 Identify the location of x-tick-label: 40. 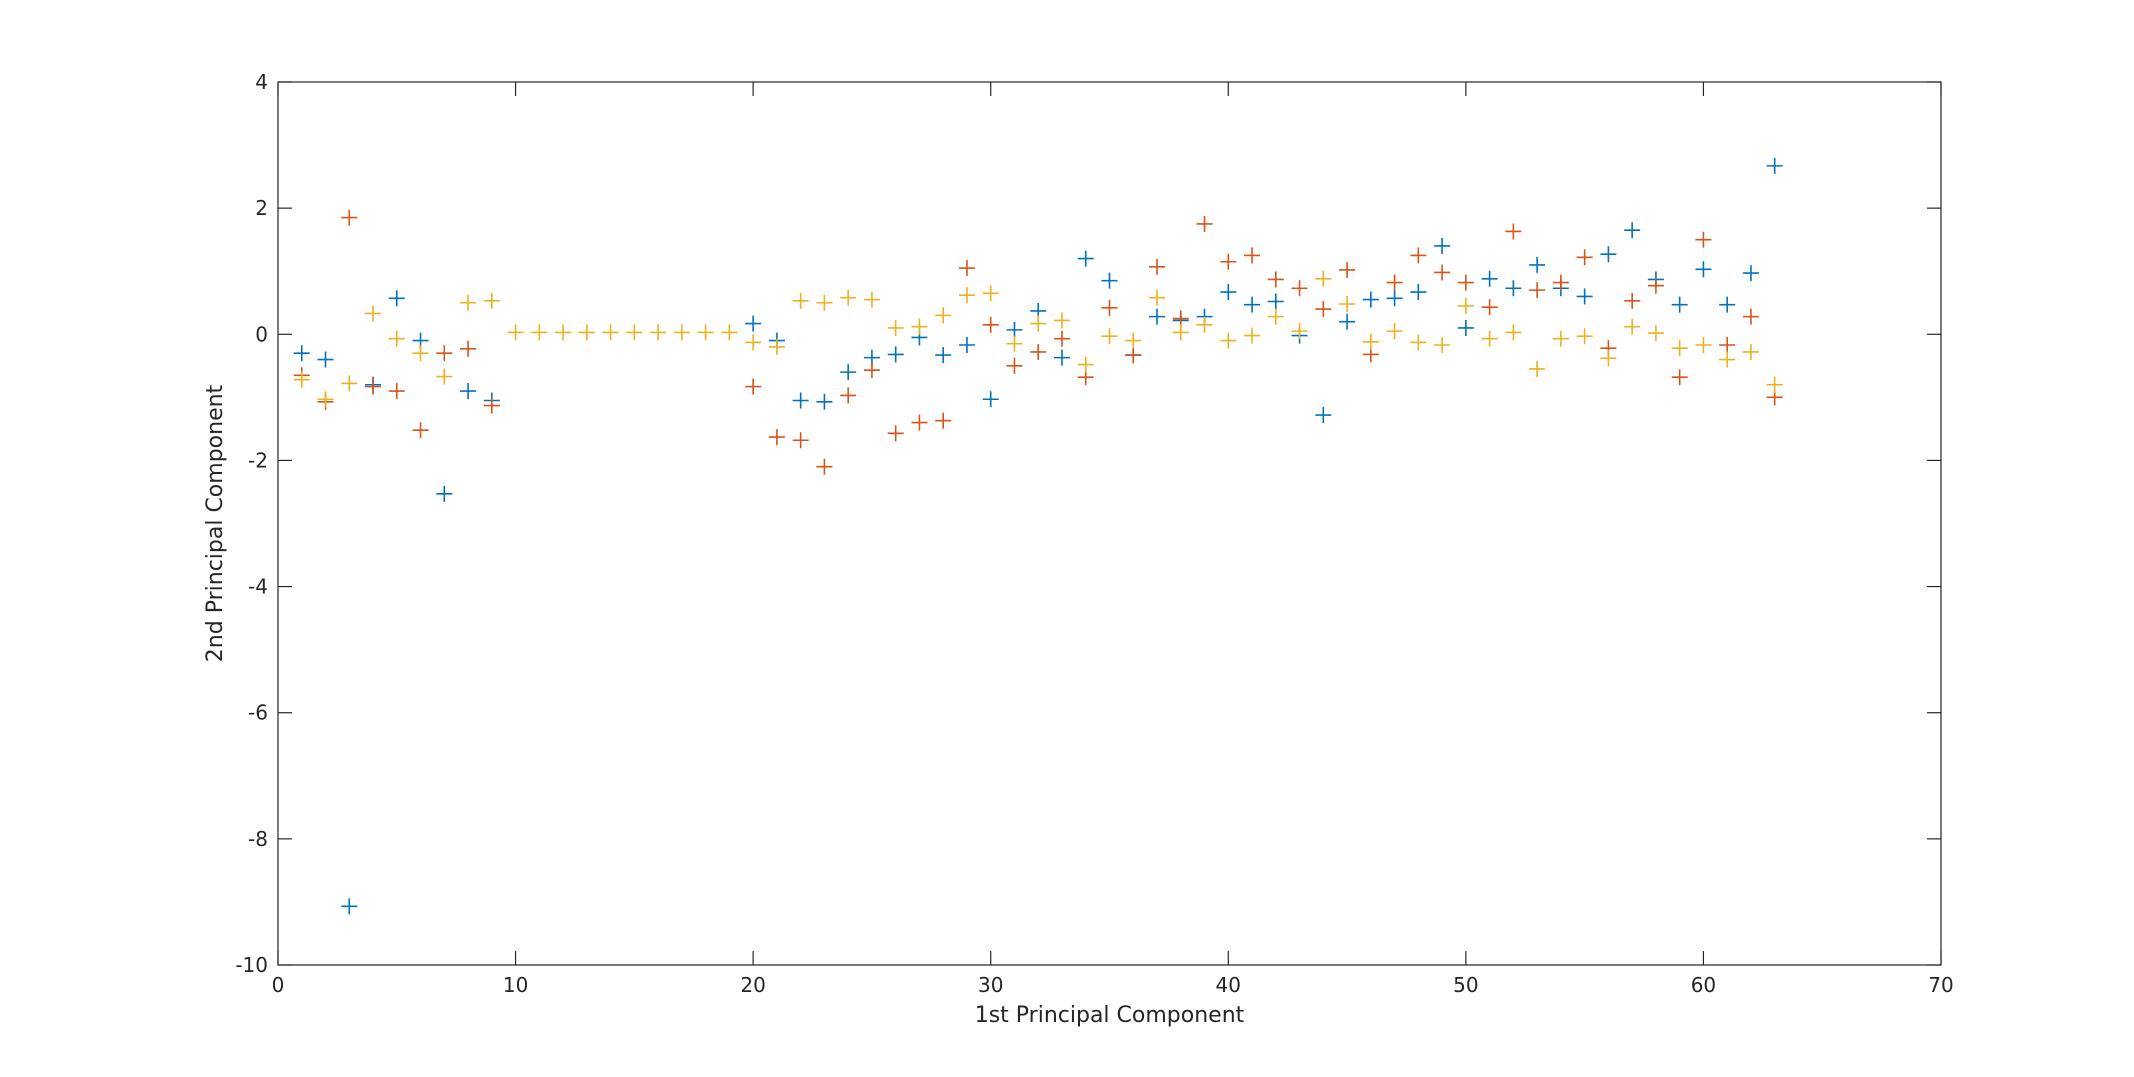
(1228, 985).